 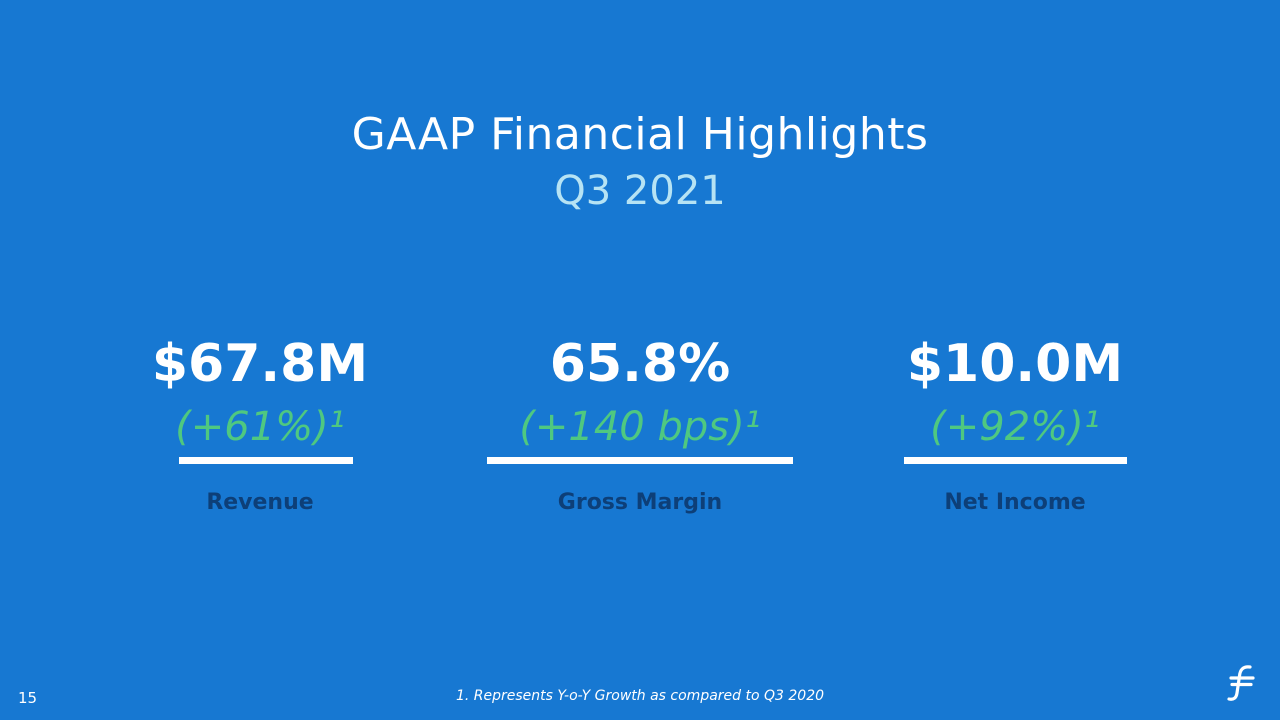 I want to click on brand-f-logo-icon, so click(x=1242, y=682).